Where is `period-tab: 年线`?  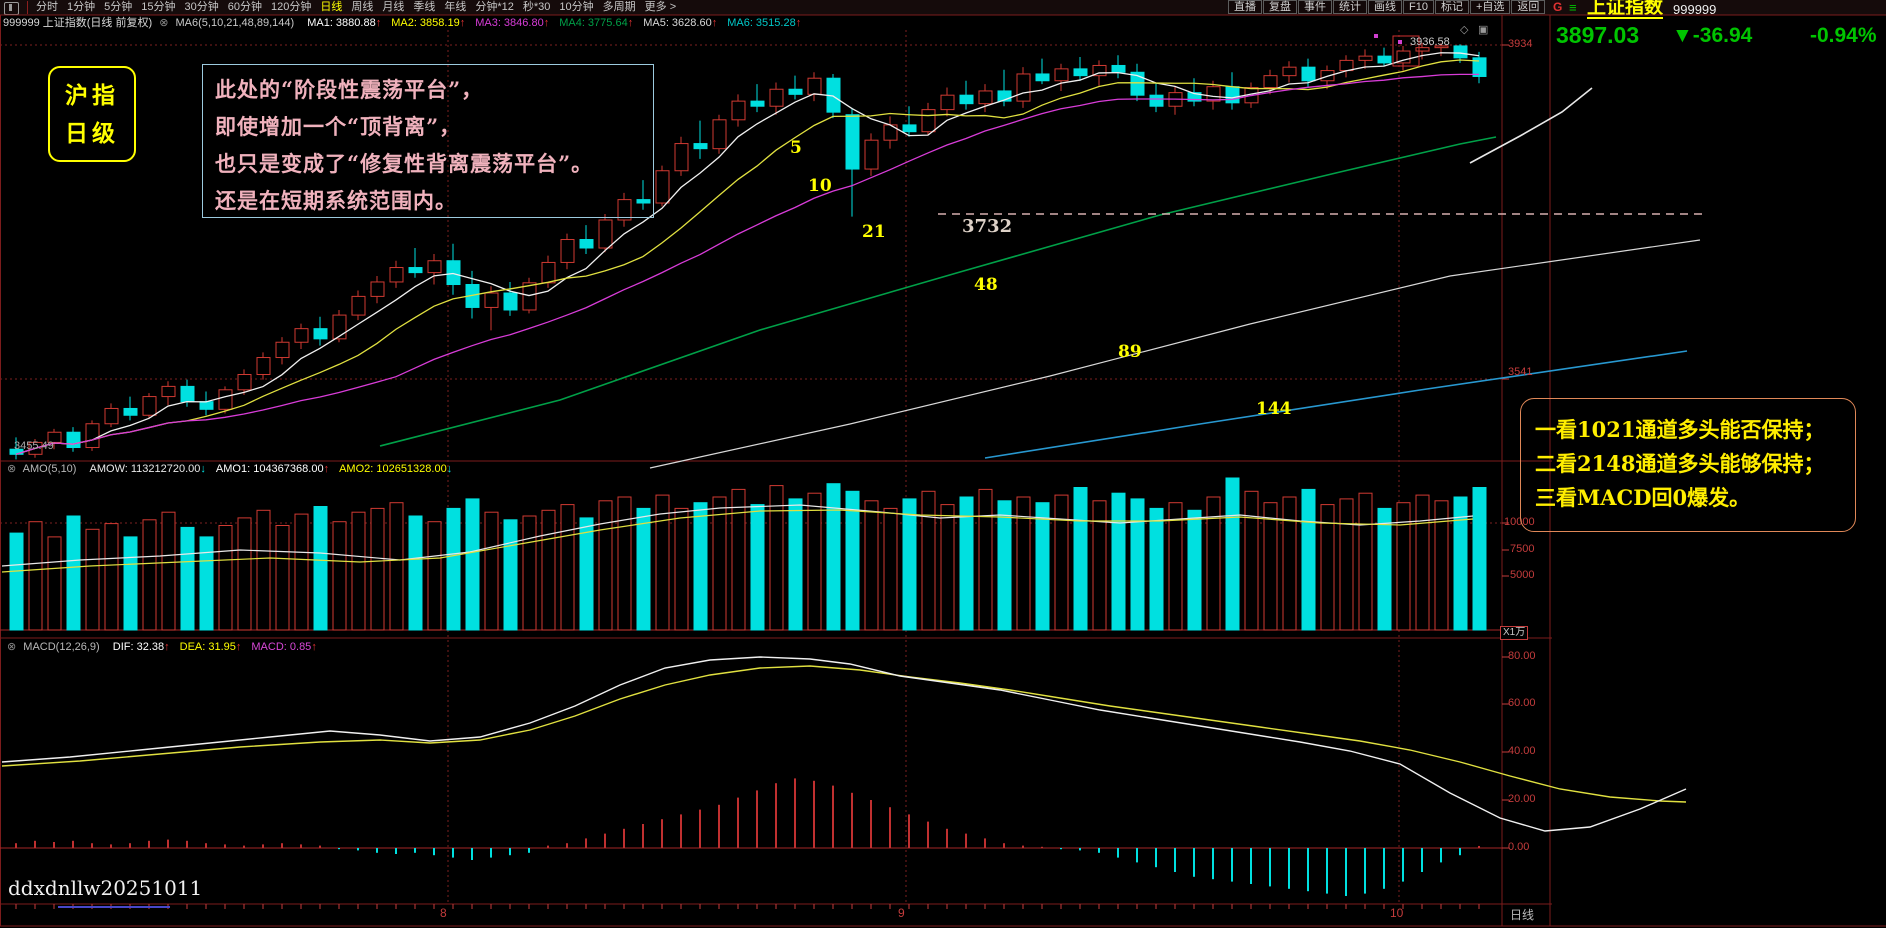 period-tab: 年线 is located at coordinates (455, 7).